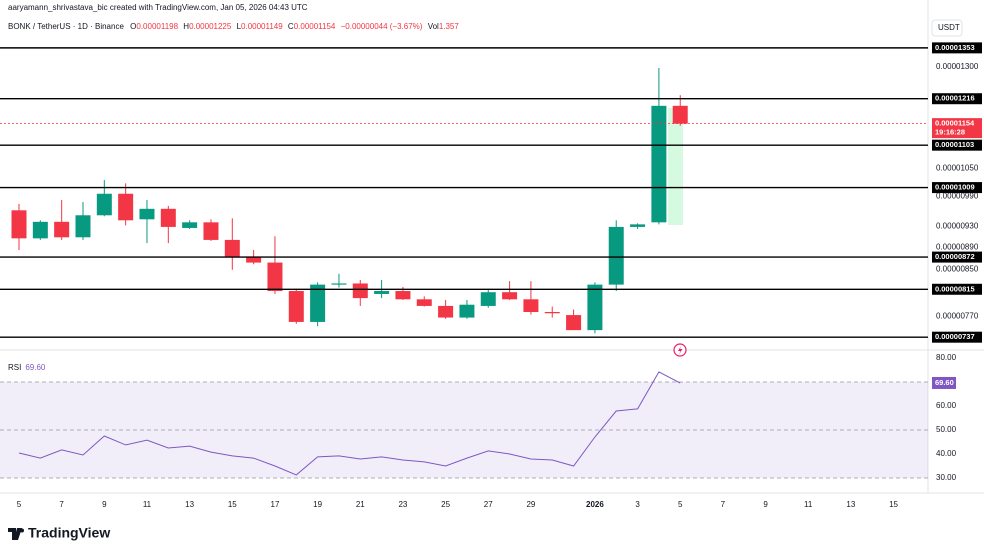 This screenshot has width=984, height=554. I want to click on rsi-line, so click(349, 423).